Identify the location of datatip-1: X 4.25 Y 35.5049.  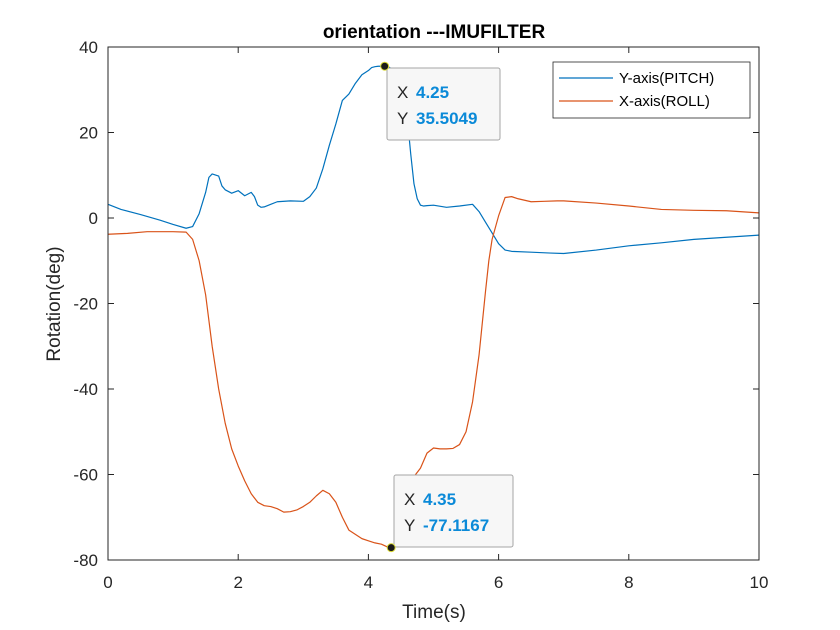
(440, 101).